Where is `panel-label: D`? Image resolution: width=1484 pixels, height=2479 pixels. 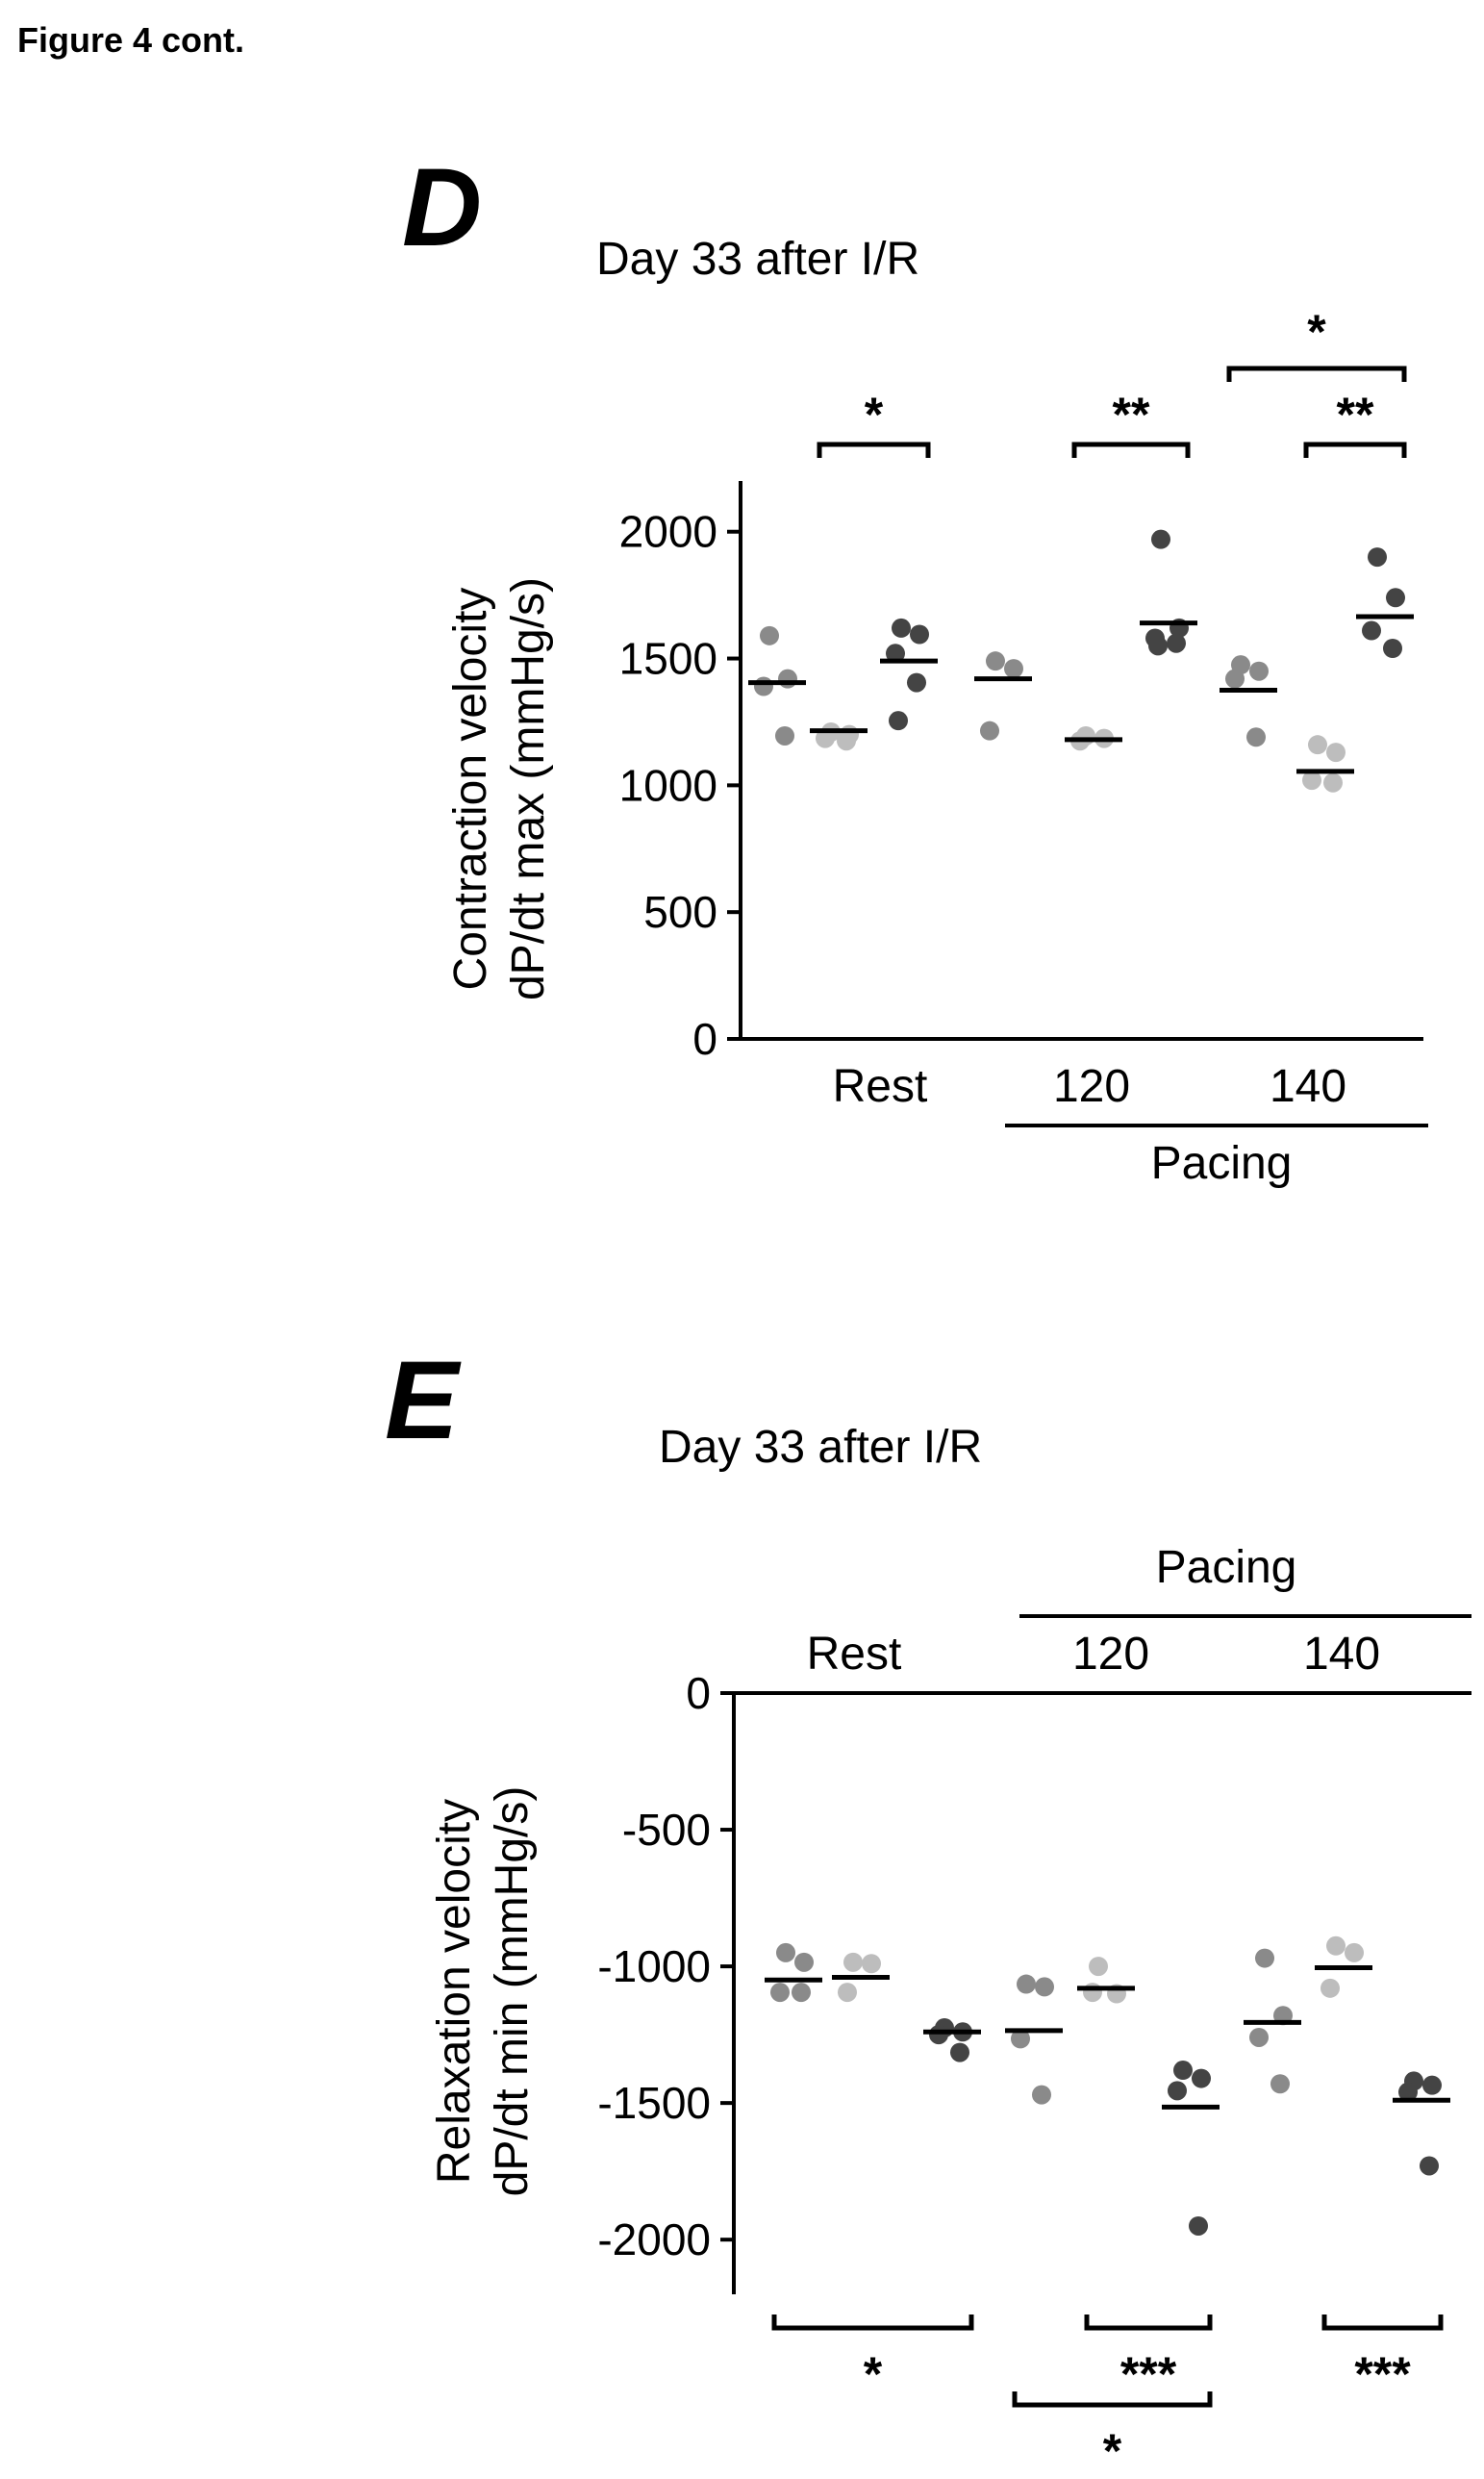 panel-label: D is located at coordinates (442, 207).